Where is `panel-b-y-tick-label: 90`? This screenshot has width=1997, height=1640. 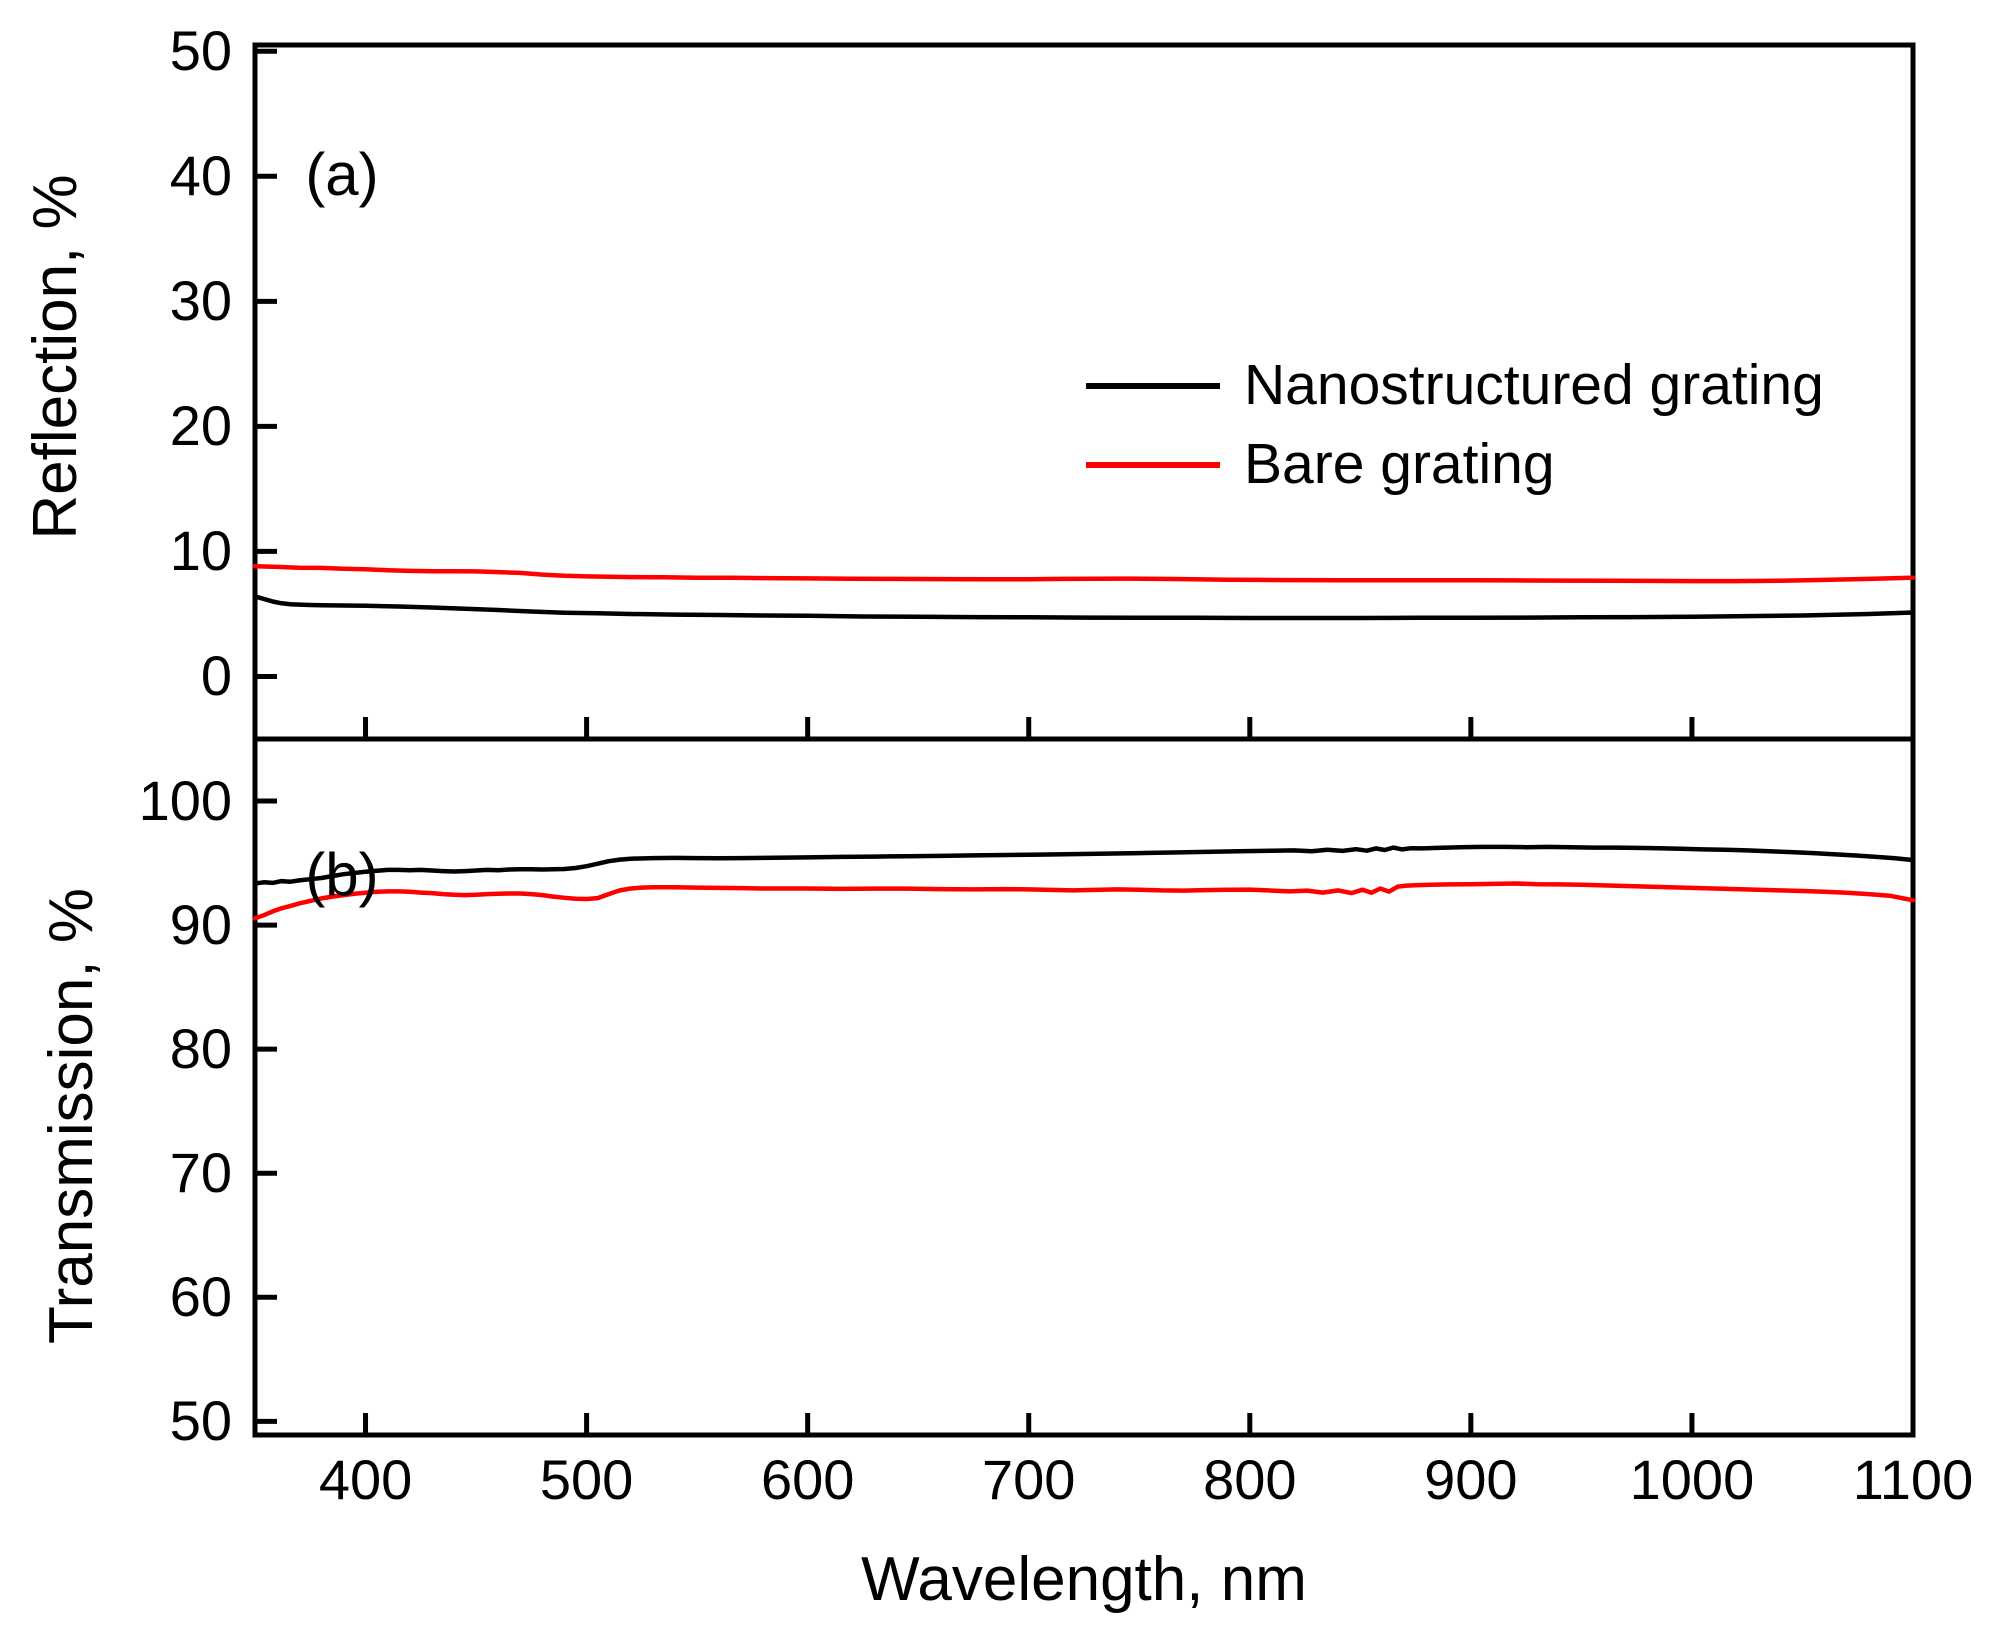 panel-b-y-tick-label: 90 is located at coordinates (200, 925).